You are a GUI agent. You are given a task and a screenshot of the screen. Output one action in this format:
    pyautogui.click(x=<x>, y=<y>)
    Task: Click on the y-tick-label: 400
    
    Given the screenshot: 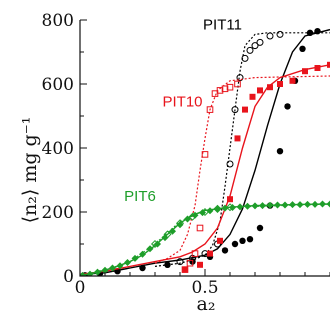 What is the action you would take?
    pyautogui.click(x=58, y=149)
    